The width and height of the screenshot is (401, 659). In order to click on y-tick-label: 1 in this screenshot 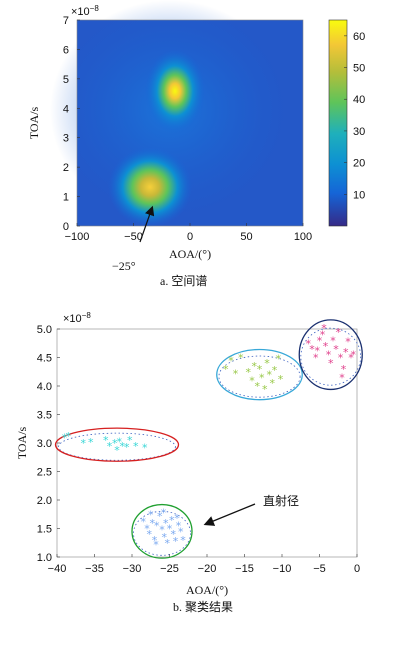, I will do `click(66, 198)`.